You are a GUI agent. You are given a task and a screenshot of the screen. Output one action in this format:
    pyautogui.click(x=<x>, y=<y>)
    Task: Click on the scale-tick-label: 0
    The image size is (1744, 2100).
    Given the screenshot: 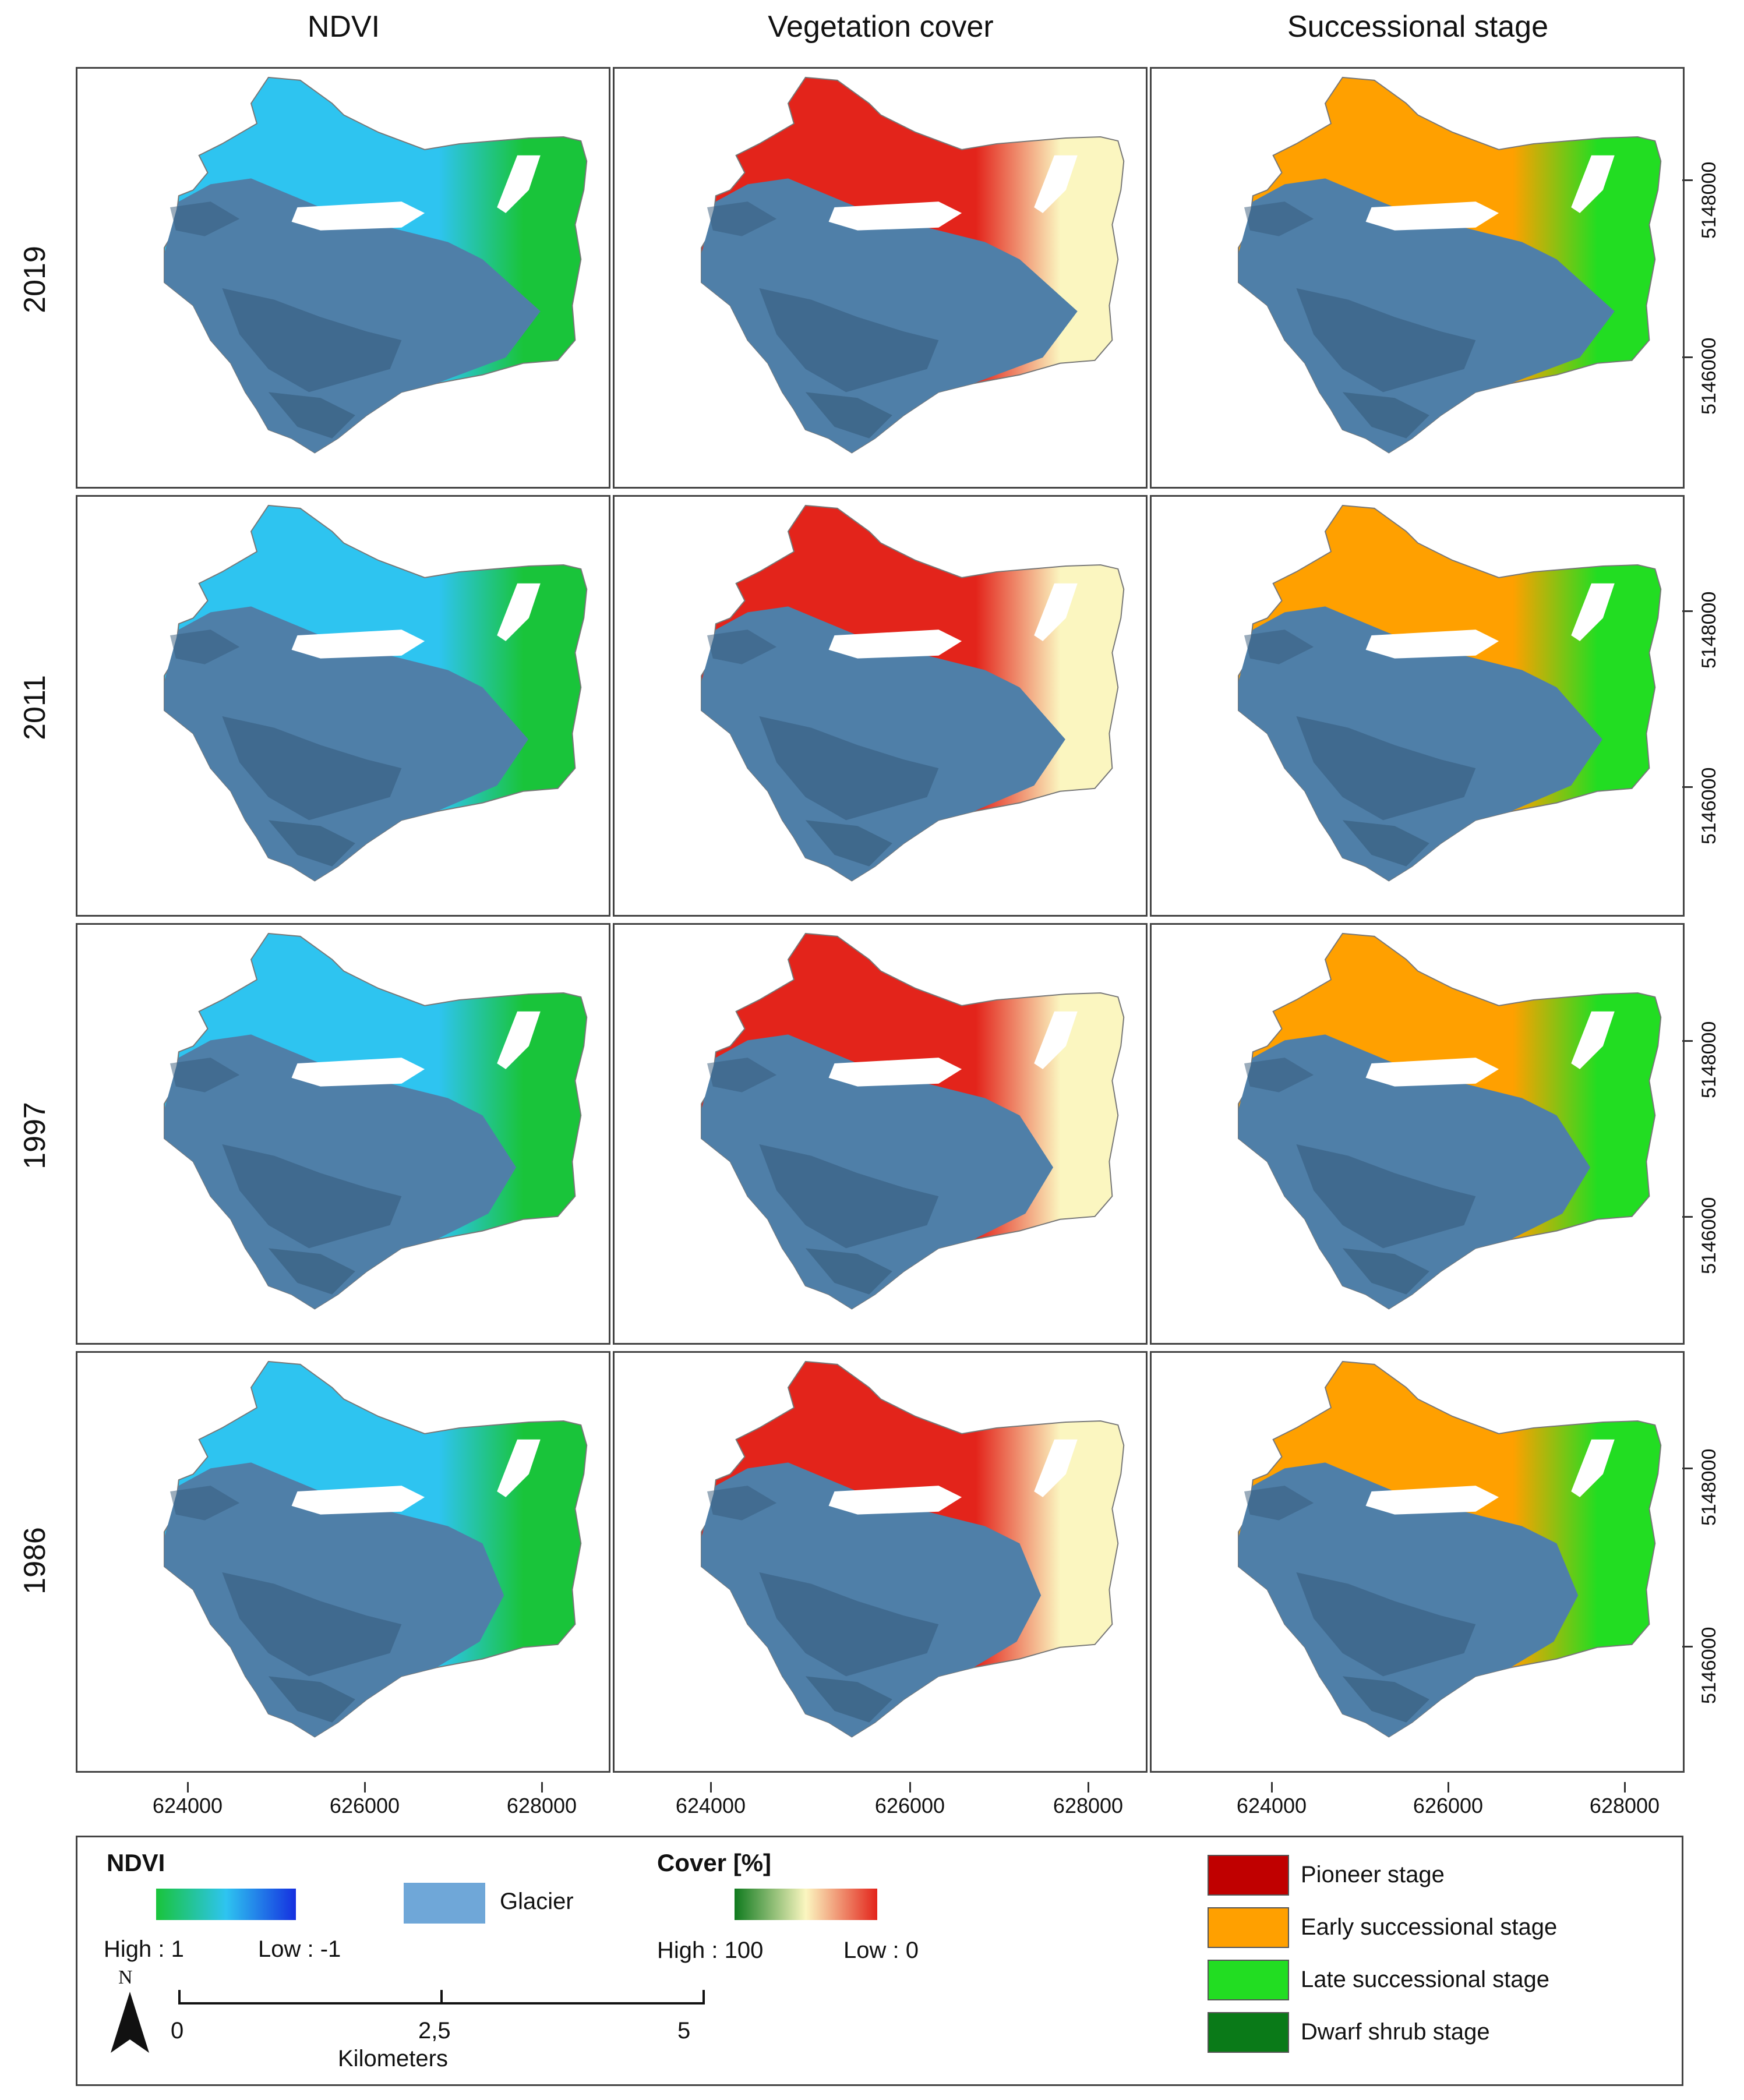 What is the action you would take?
    pyautogui.click(x=177, y=2031)
    